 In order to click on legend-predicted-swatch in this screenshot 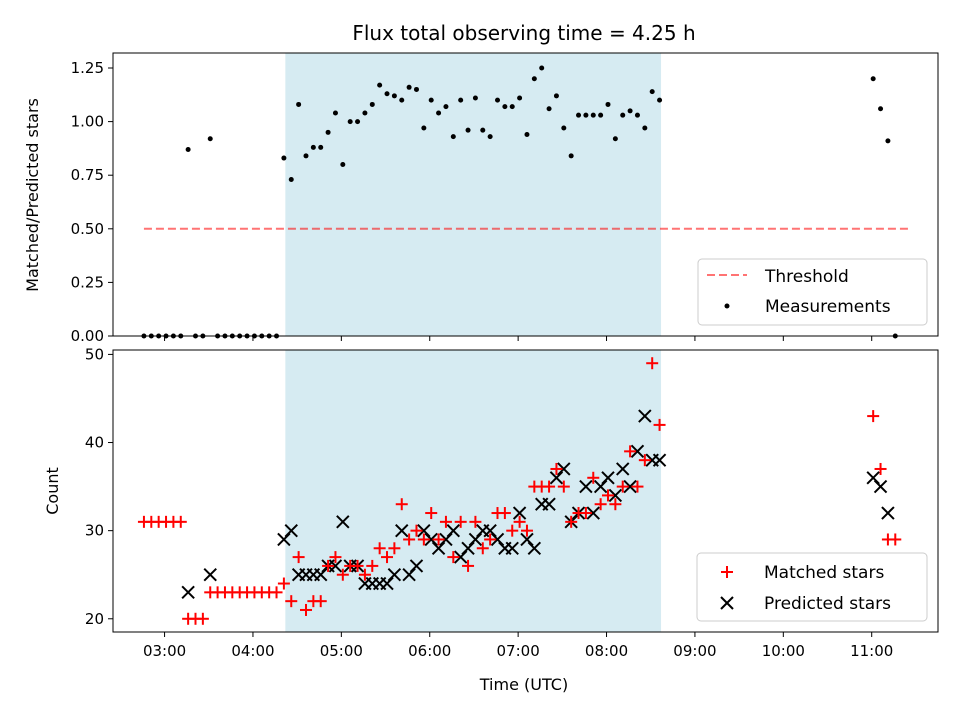, I will do `click(727, 603)`.